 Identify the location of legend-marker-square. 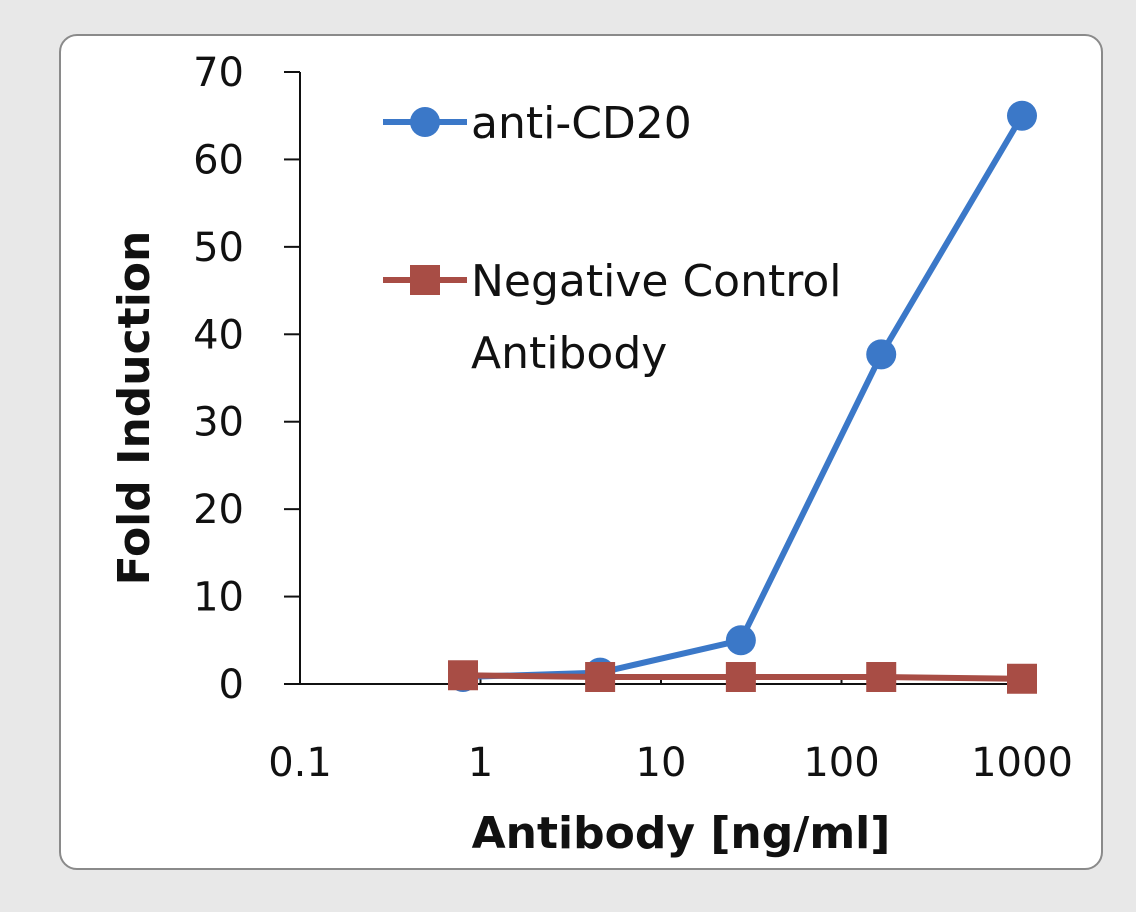
(425, 280).